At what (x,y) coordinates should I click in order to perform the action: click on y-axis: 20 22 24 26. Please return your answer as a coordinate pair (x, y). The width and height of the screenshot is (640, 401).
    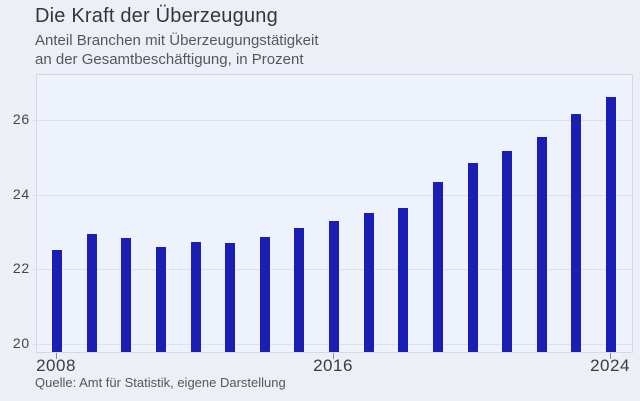
    Looking at the image, I should click on (15, 213).